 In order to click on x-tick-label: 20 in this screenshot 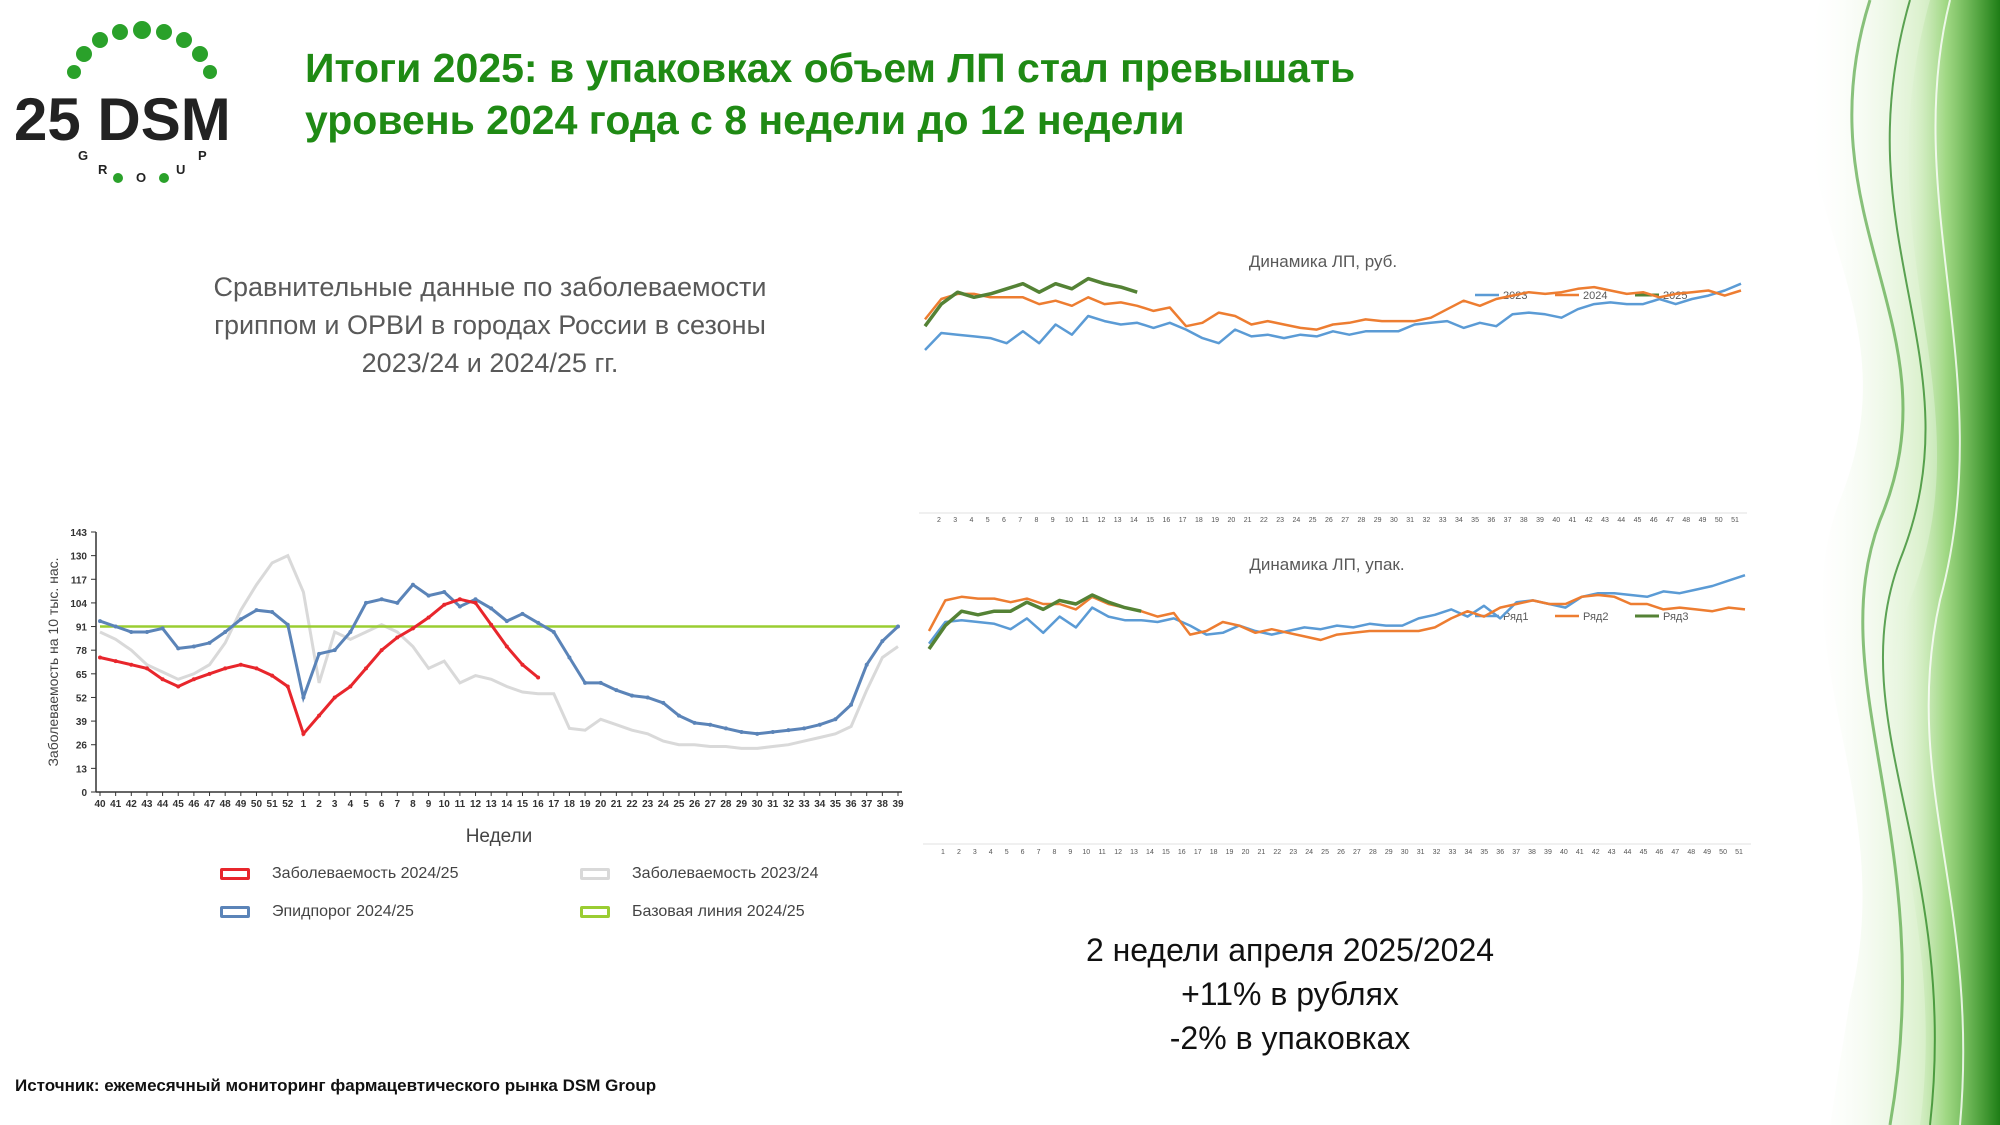, I will do `click(601, 804)`.